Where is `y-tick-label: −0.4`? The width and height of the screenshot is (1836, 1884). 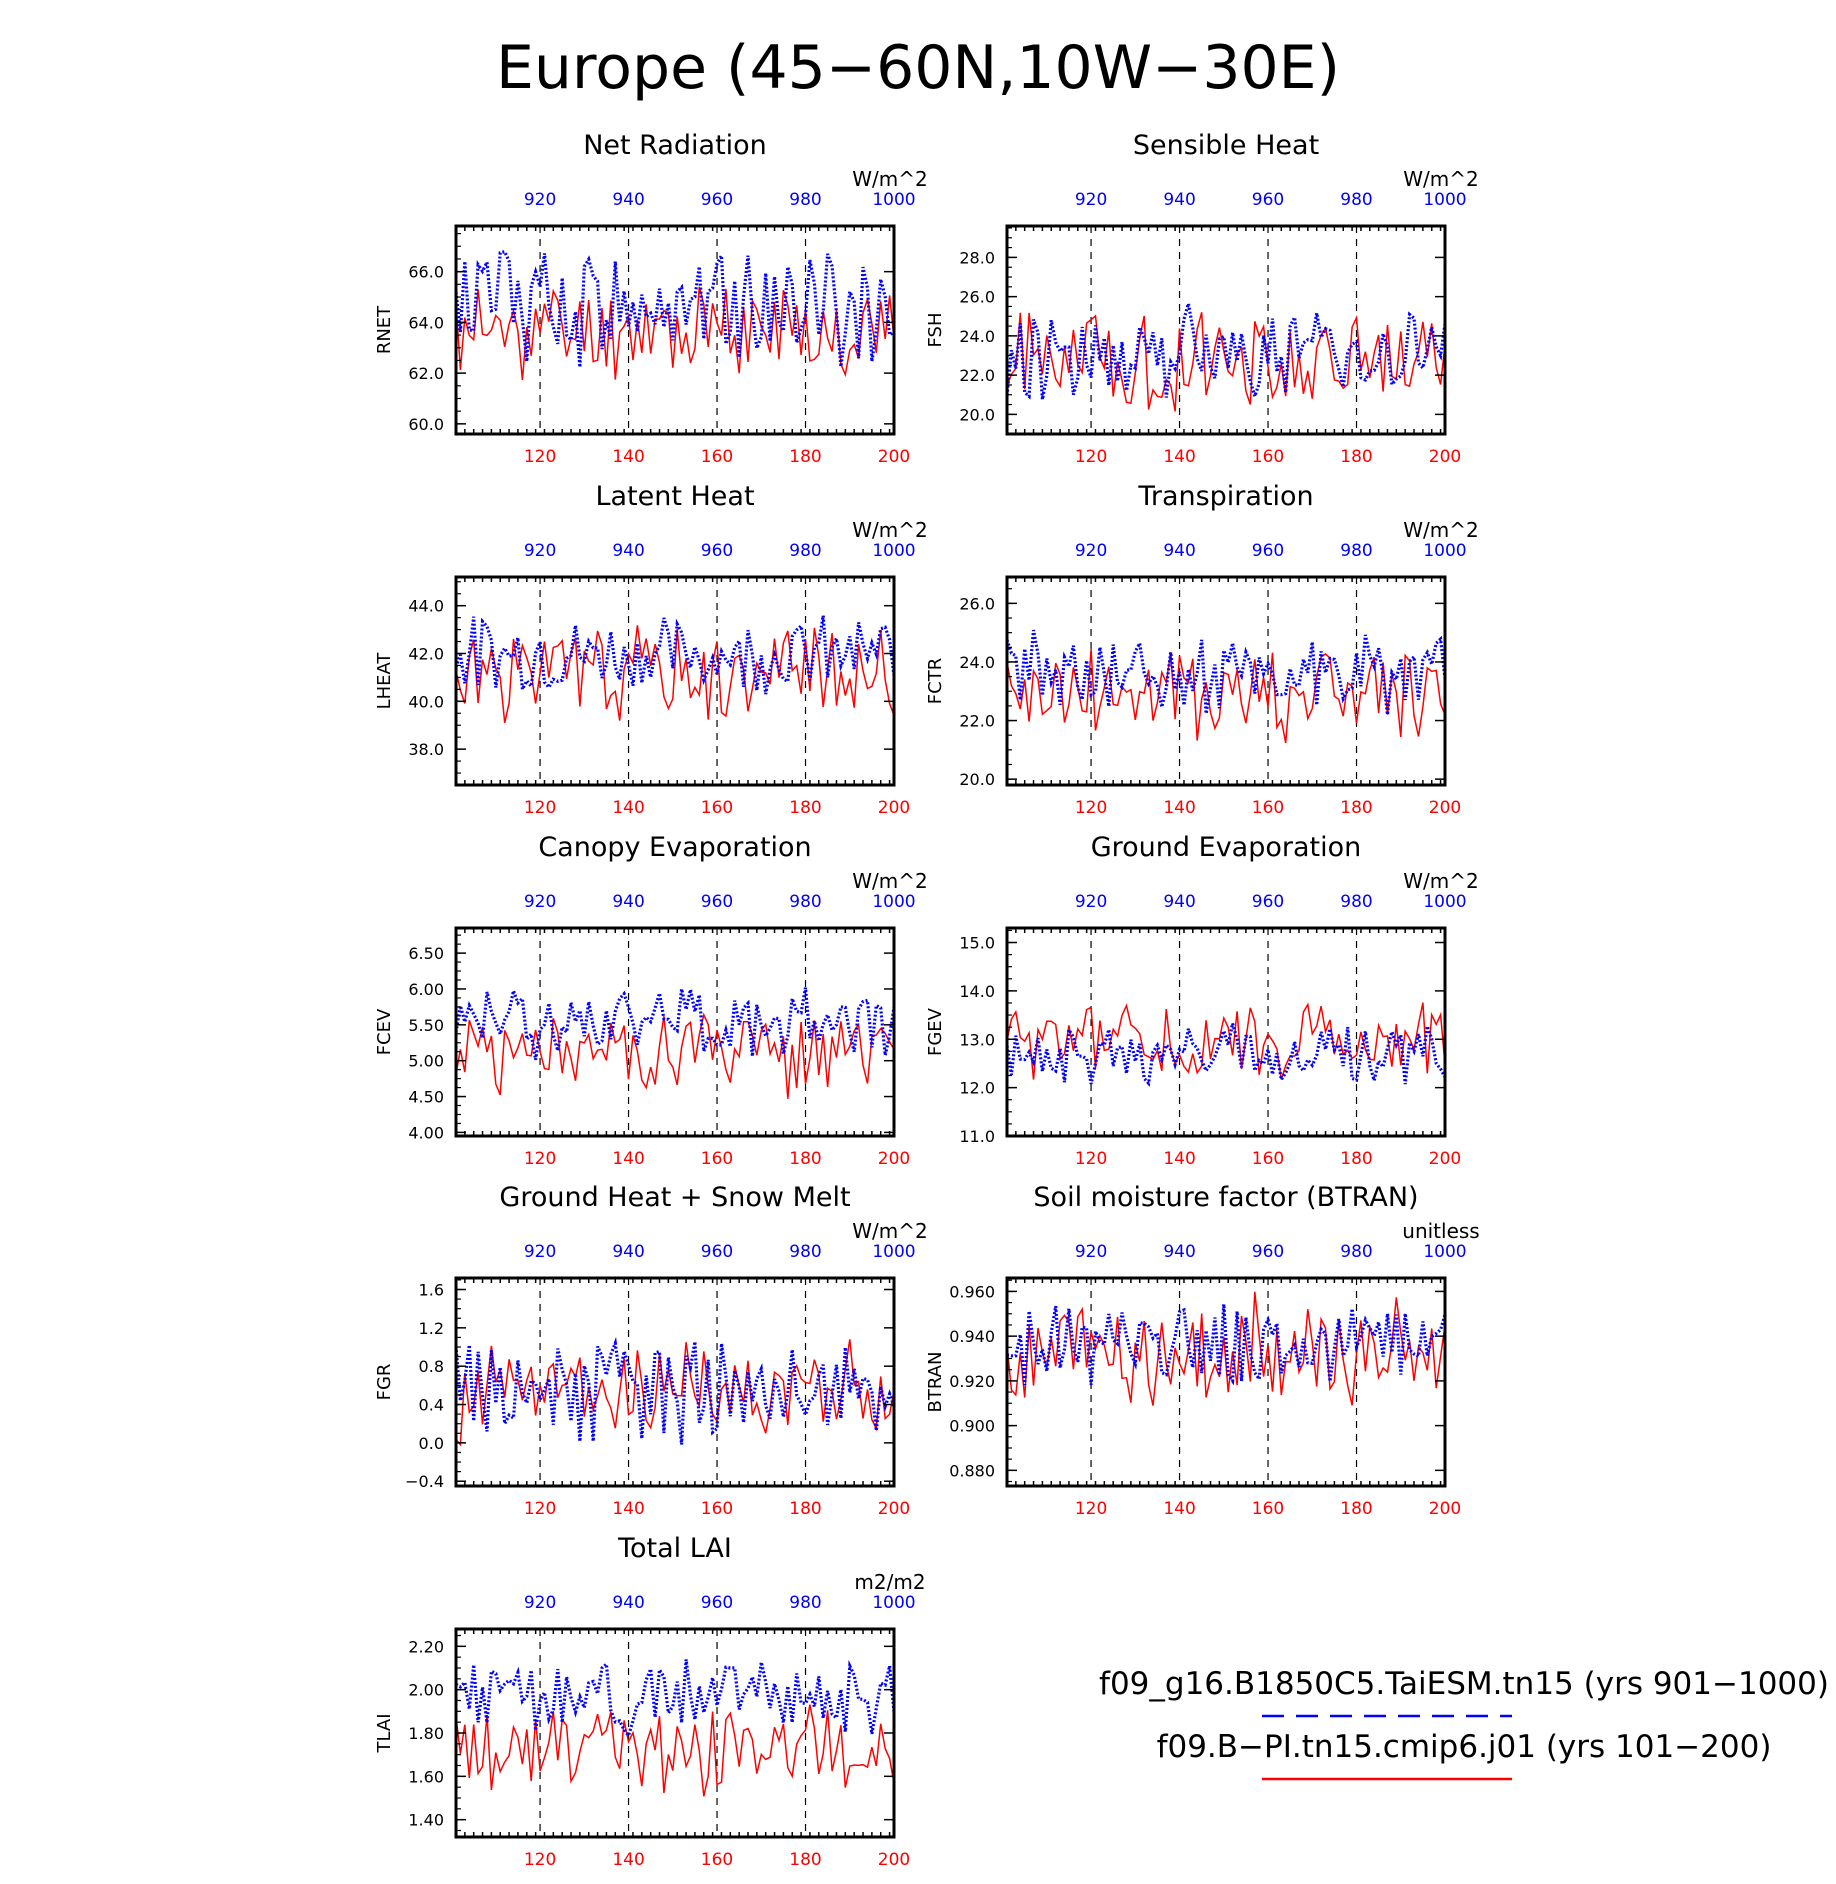
y-tick-label: −0.4 is located at coordinates (424, 1481).